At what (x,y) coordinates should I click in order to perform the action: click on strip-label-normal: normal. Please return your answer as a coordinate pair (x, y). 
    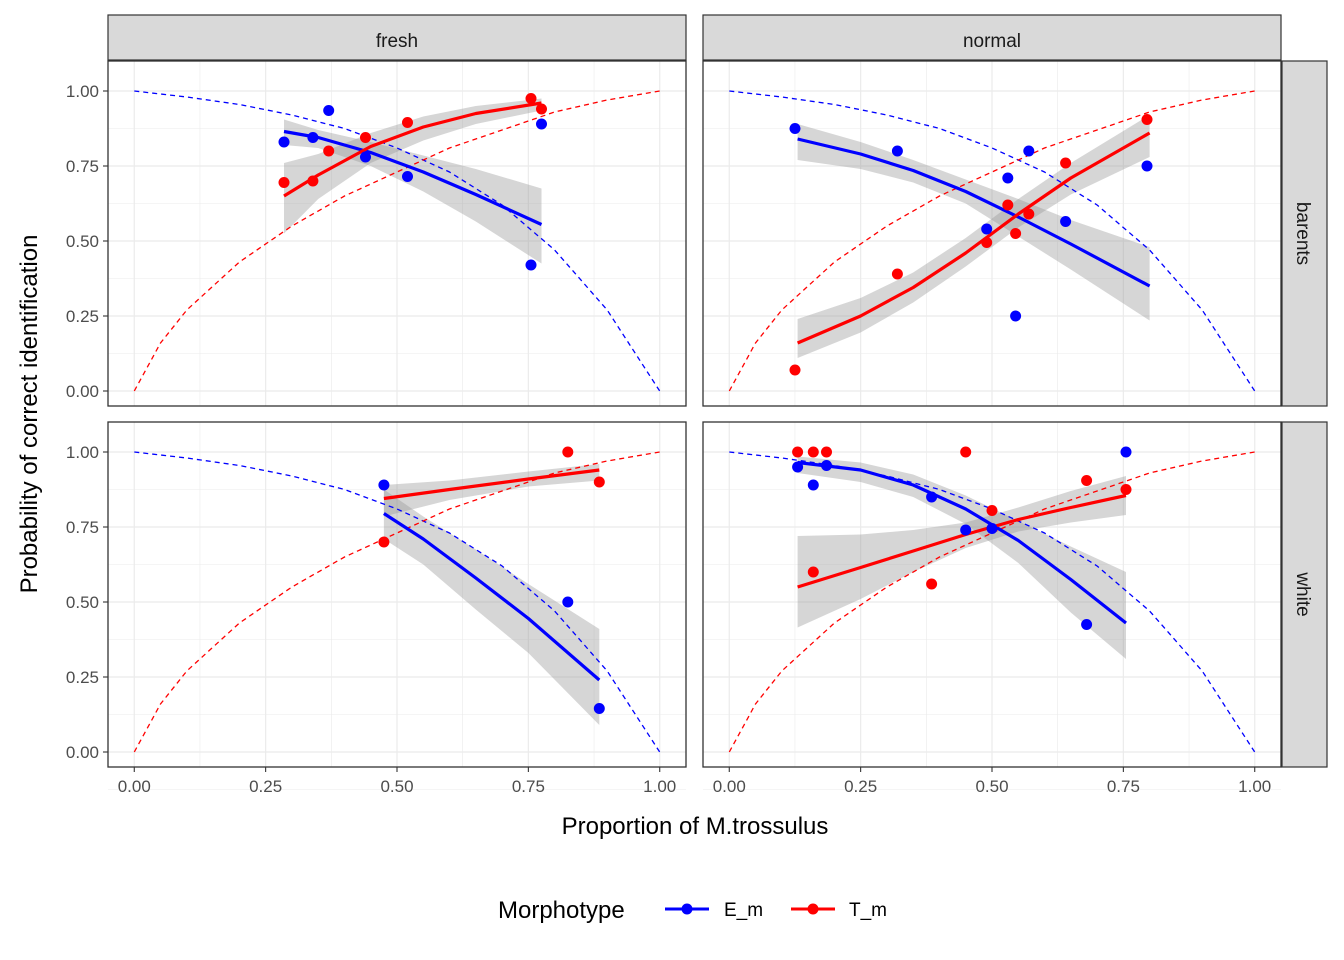
    Looking at the image, I should click on (992, 41).